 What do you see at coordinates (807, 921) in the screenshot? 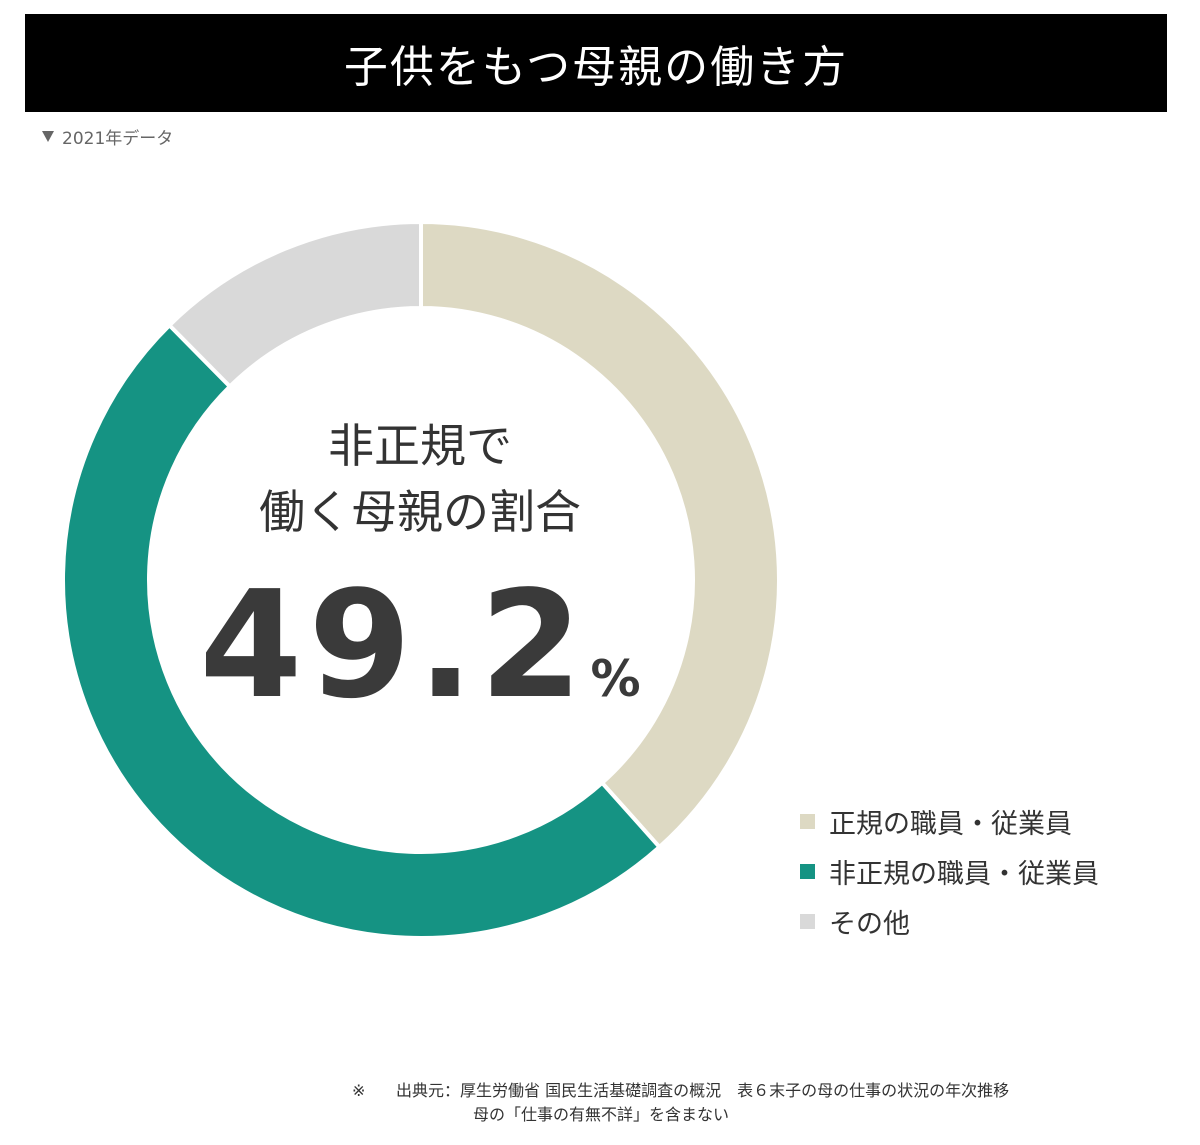
I see `legend-swatch-other` at bounding box center [807, 921].